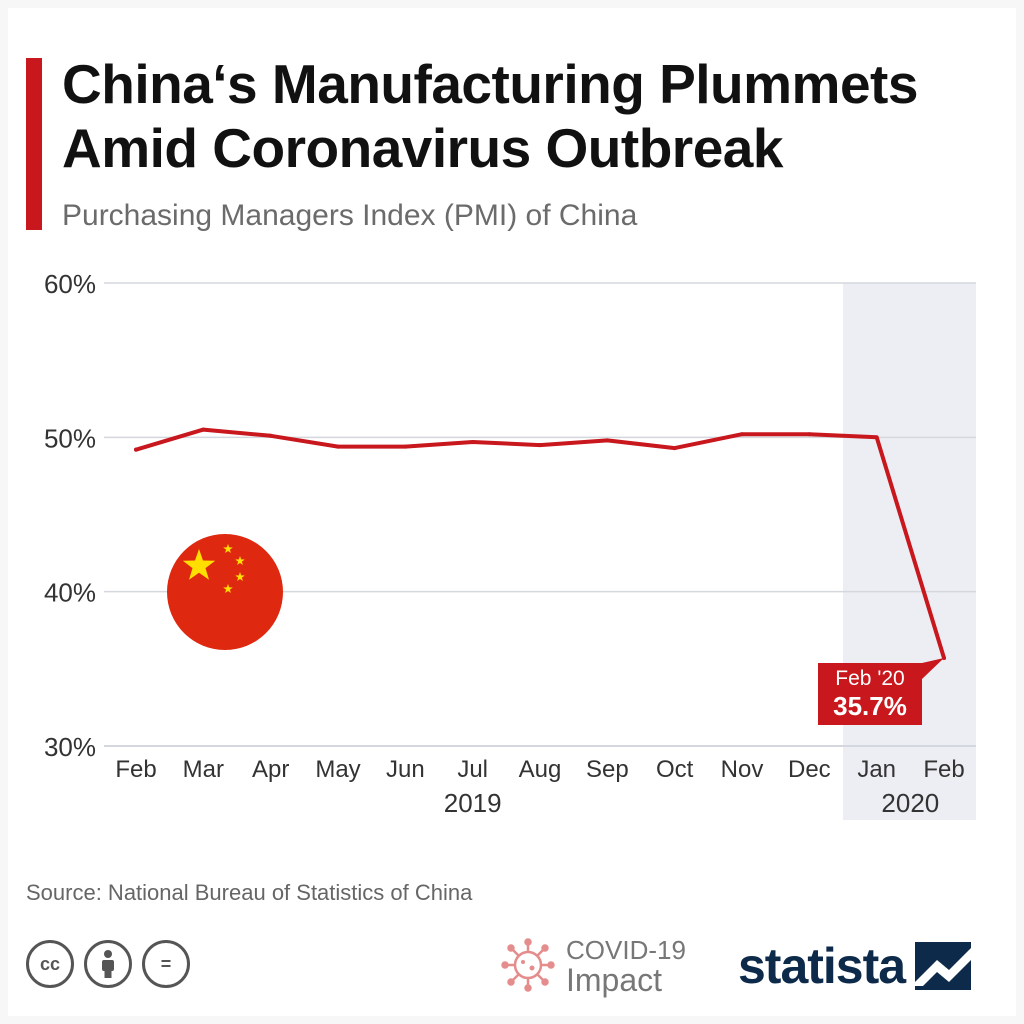 The width and height of the screenshot is (1024, 1024). I want to click on x-tick-label: Jul, so click(472, 769).